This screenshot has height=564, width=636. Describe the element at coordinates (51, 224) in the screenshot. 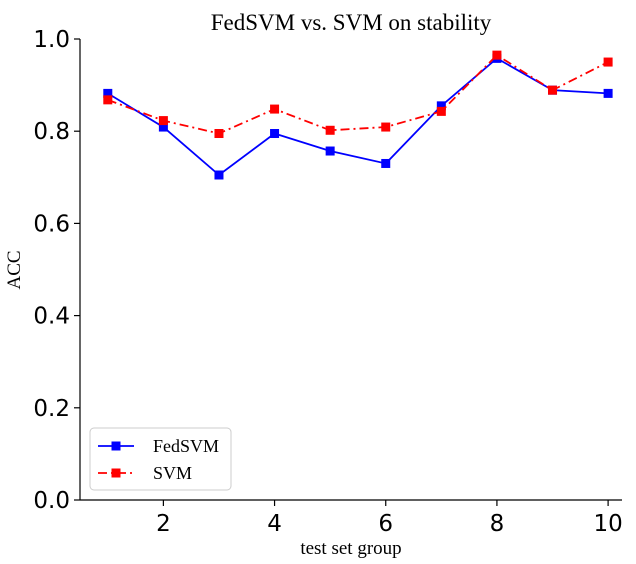

I see `y-tick-label: 0.6` at that location.